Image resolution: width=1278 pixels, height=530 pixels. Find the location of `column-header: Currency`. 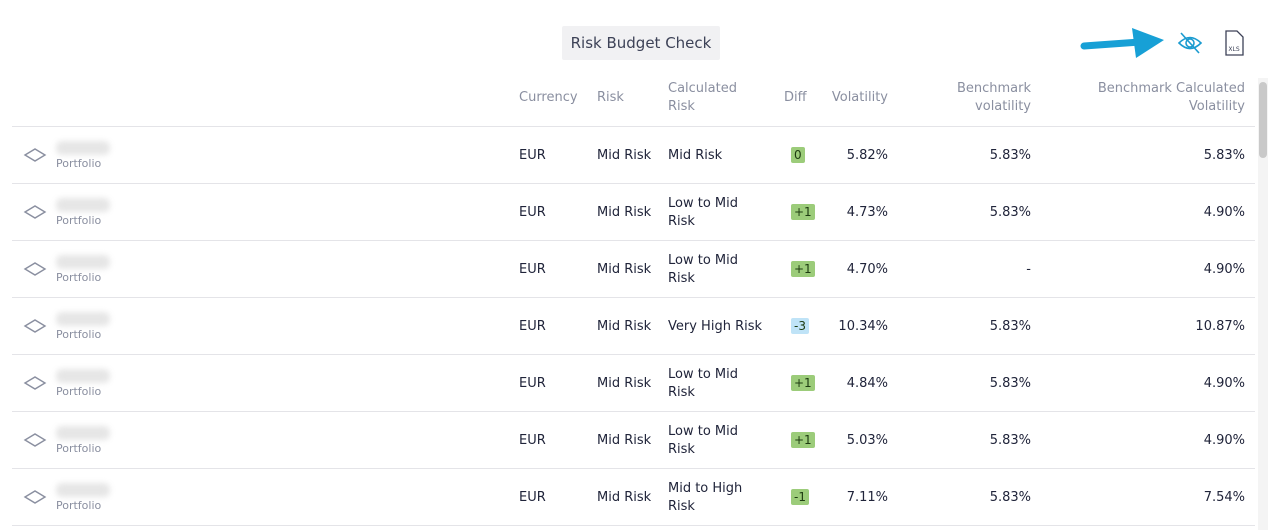

column-header: Currency is located at coordinates (548, 97).